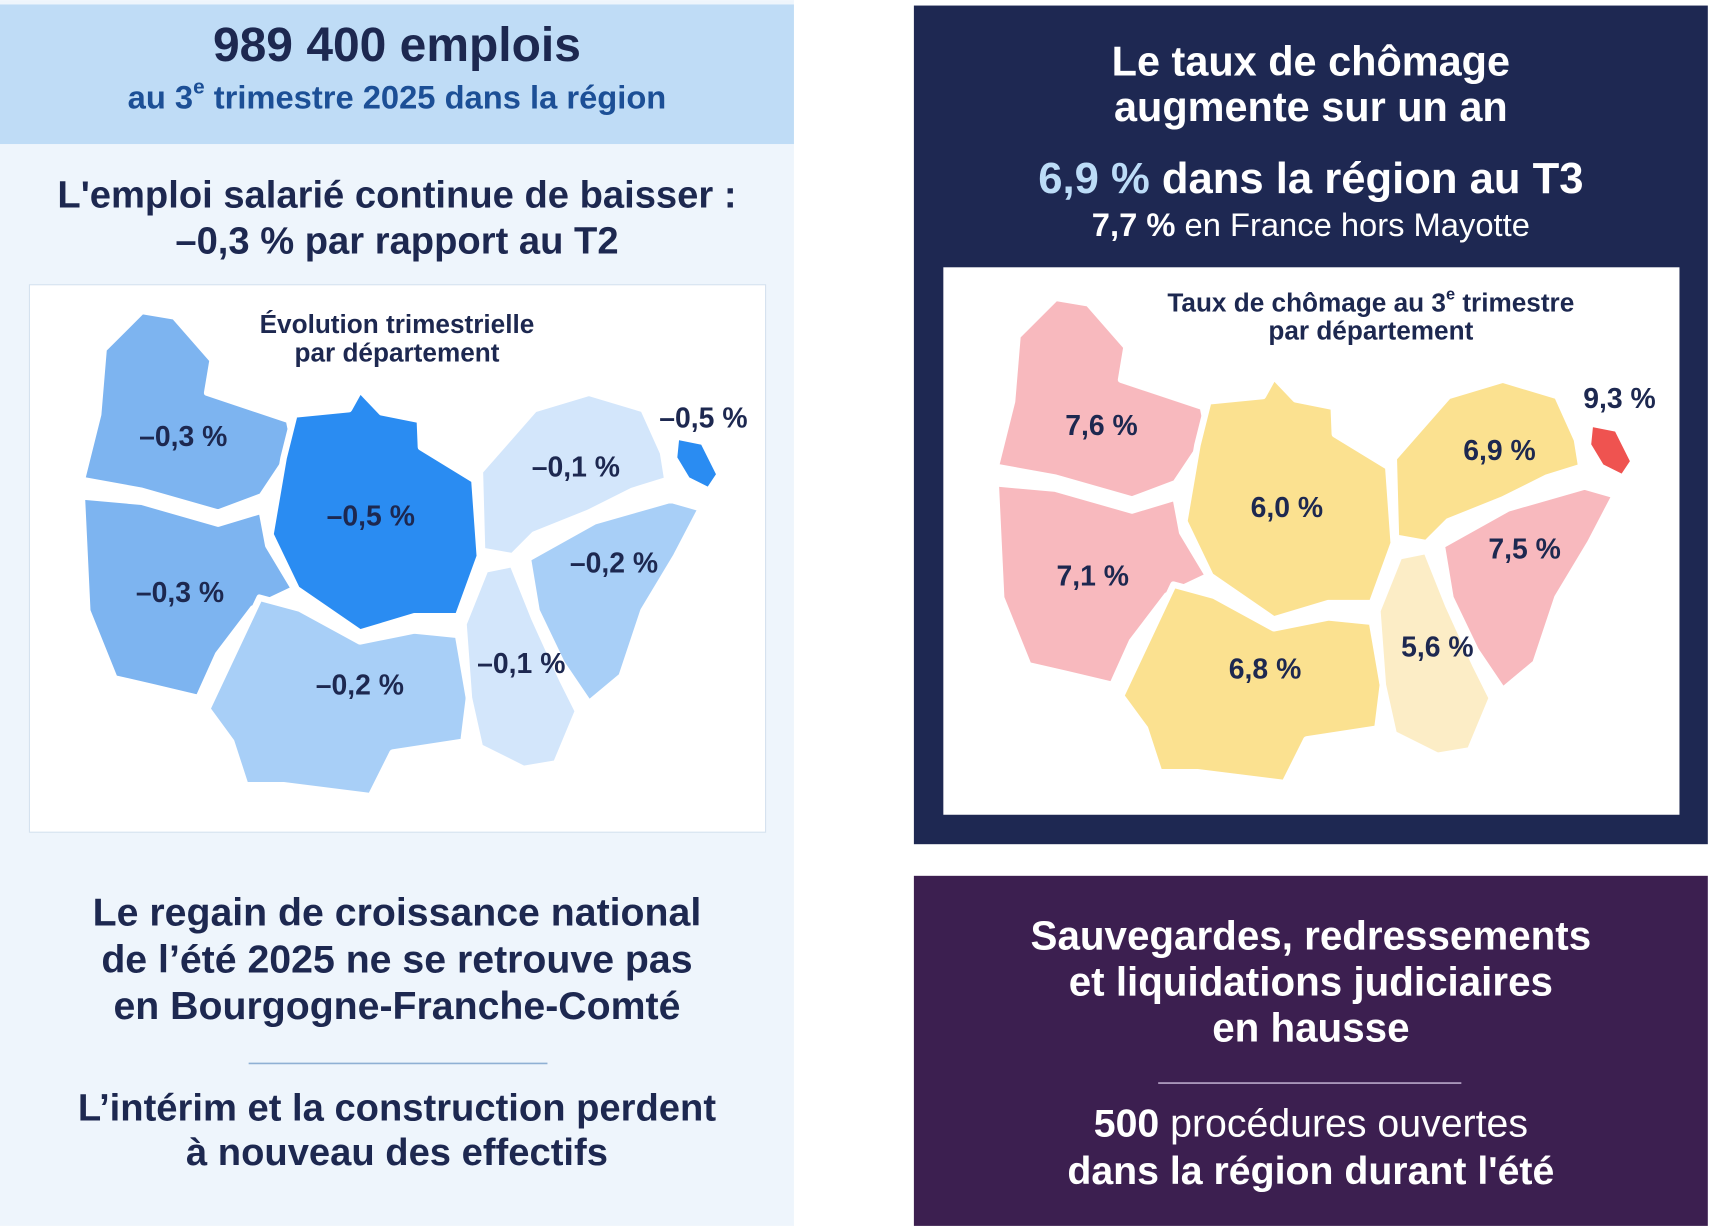  I want to click on count-line: 500 procédures ouvertes, so click(1311, 1124).